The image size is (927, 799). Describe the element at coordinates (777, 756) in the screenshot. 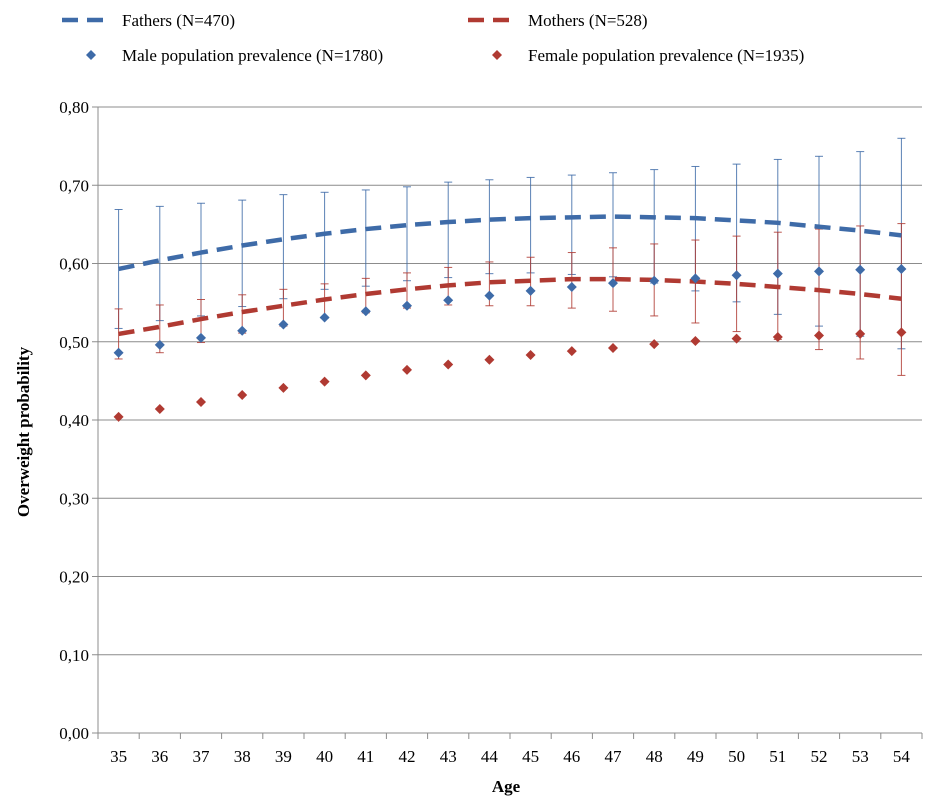

I see `x-tick-label: 51` at that location.